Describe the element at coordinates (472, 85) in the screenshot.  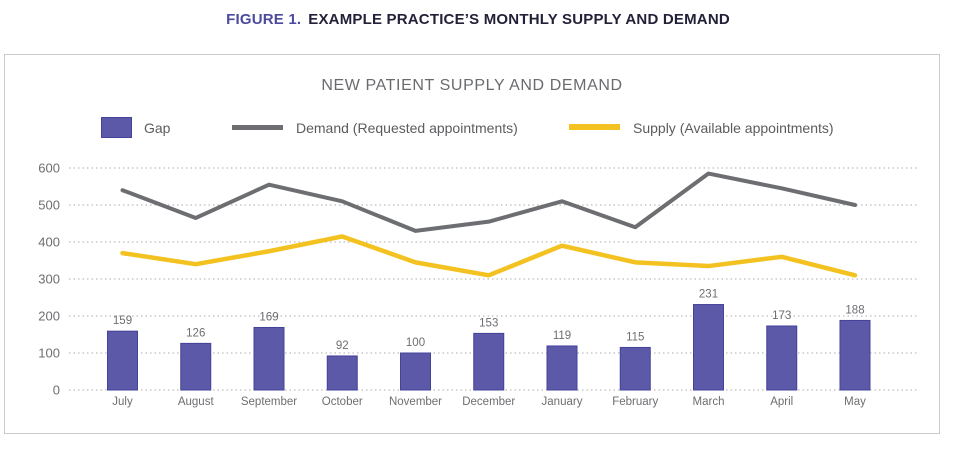
I see `chart-title: NEW PATIENT SUPPLY AND DEMAND` at that location.